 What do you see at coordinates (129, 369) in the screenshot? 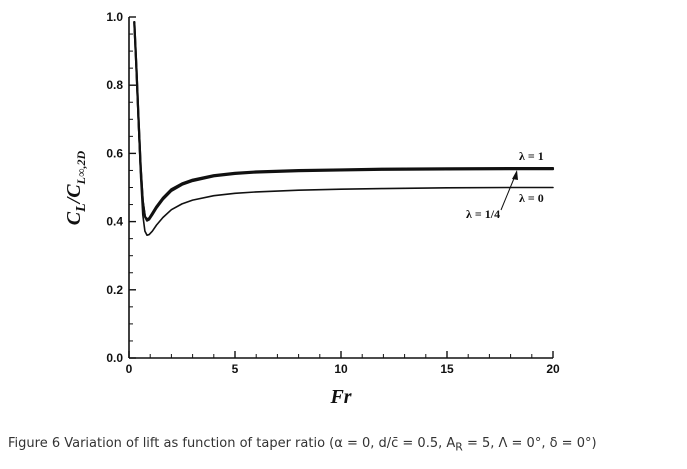
I see `x-tick-label: 0` at bounding box center [129, 369].